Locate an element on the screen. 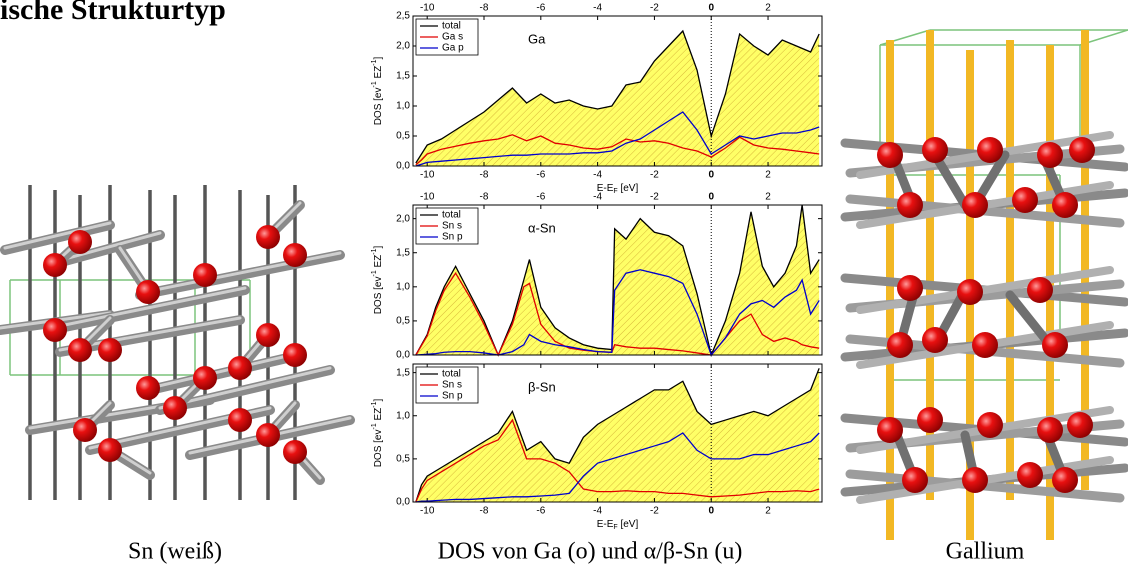  panel-title: β-Sn is located at coordinates (542, 386).